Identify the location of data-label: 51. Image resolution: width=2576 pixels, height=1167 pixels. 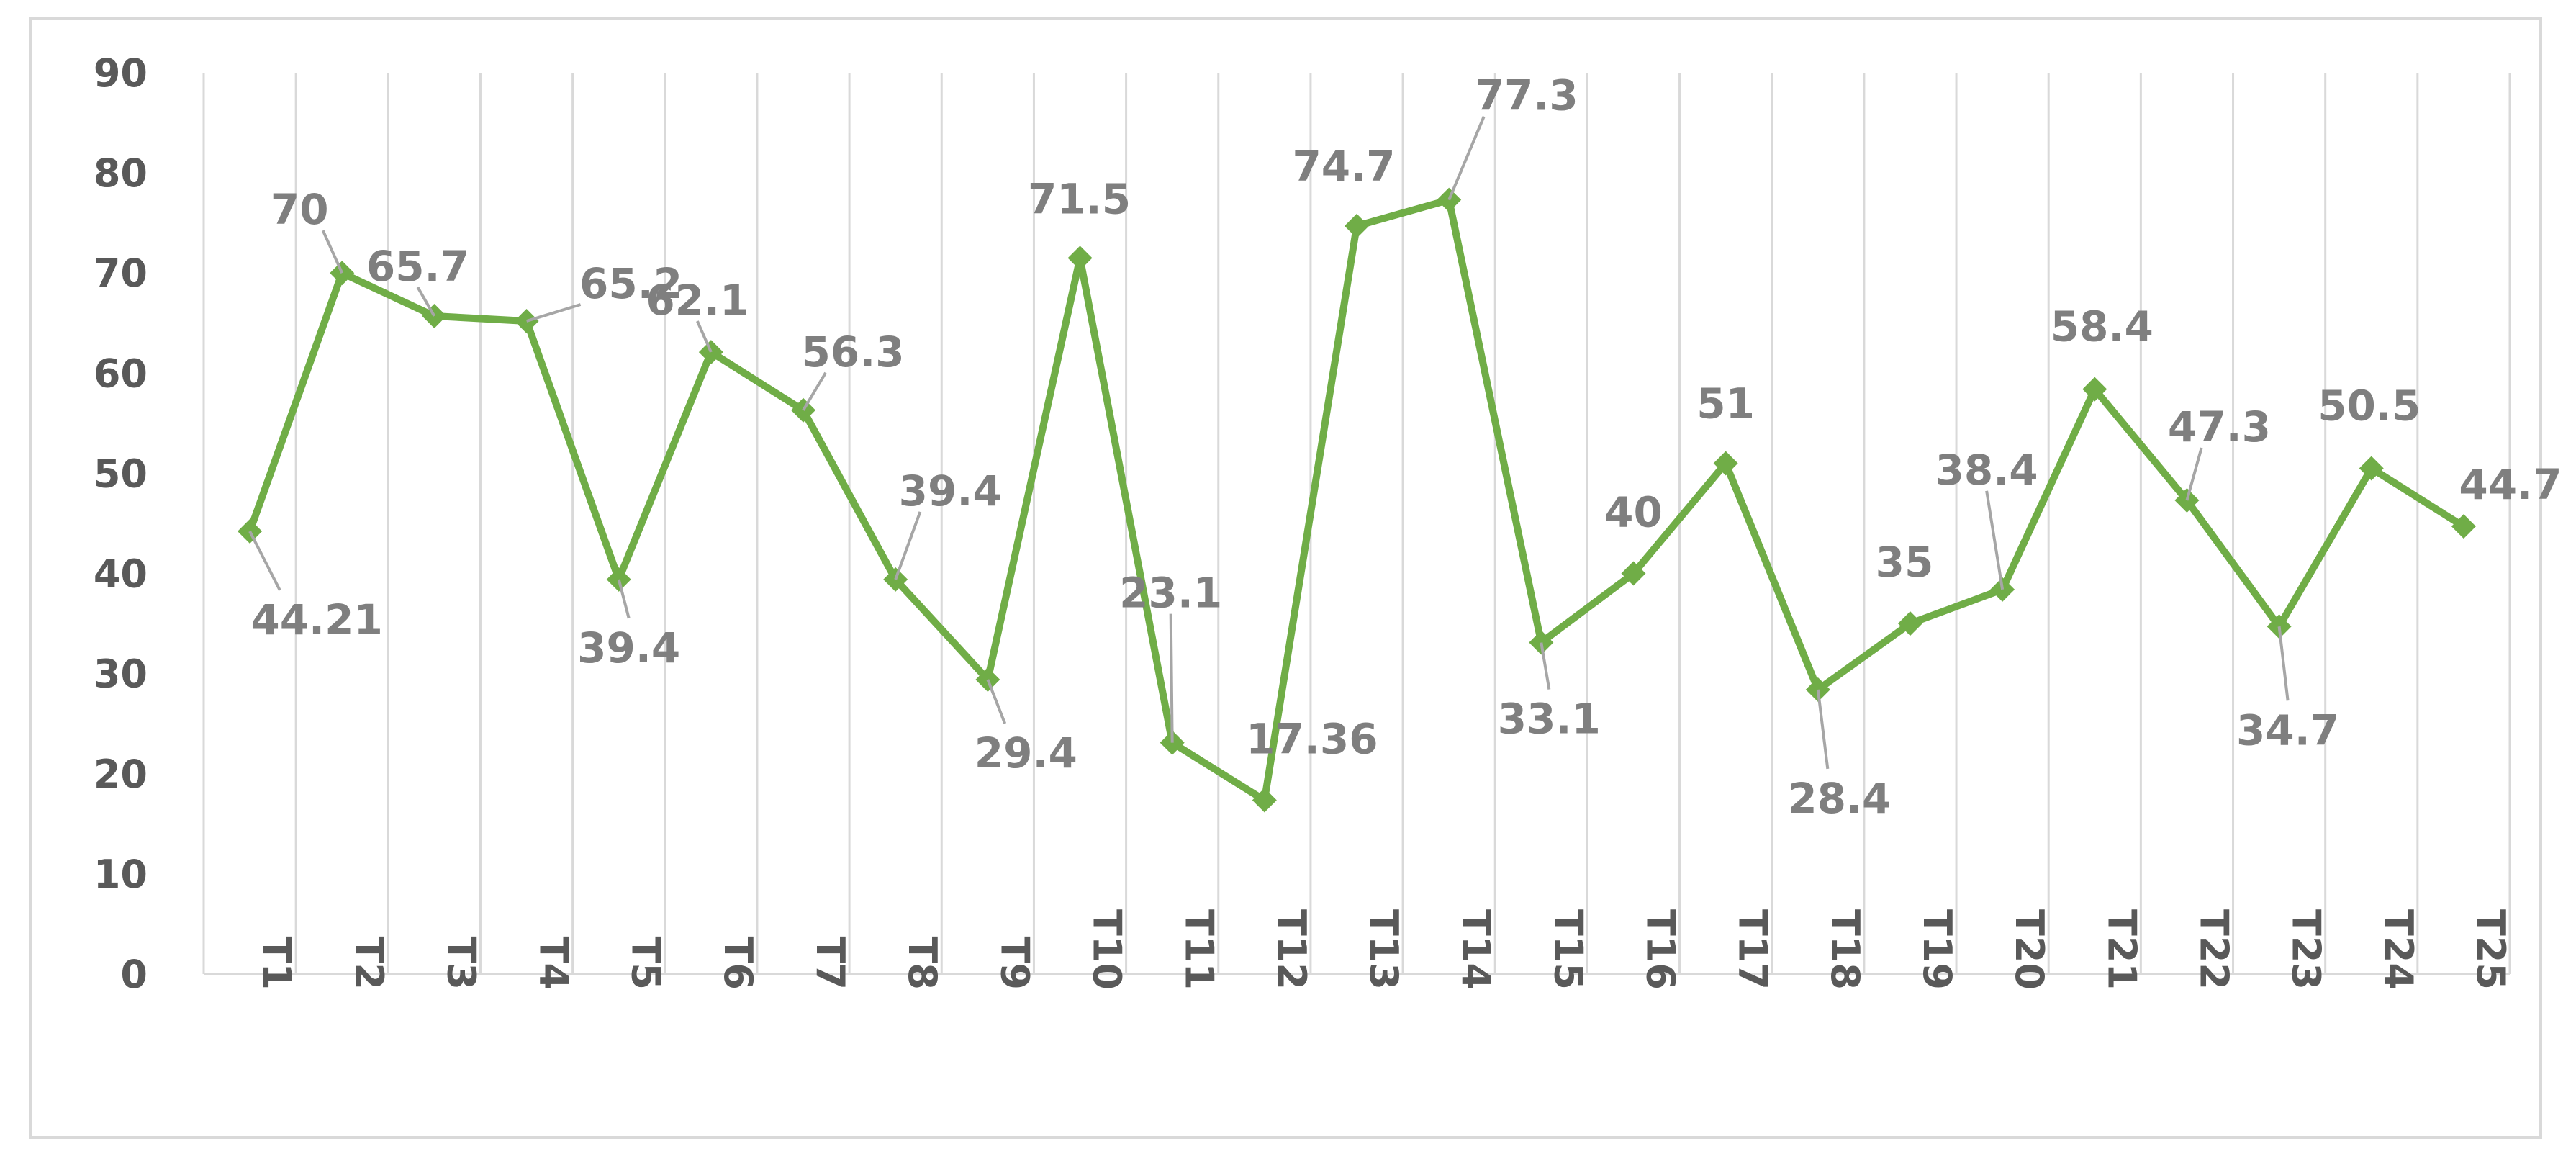
(1725, 404).